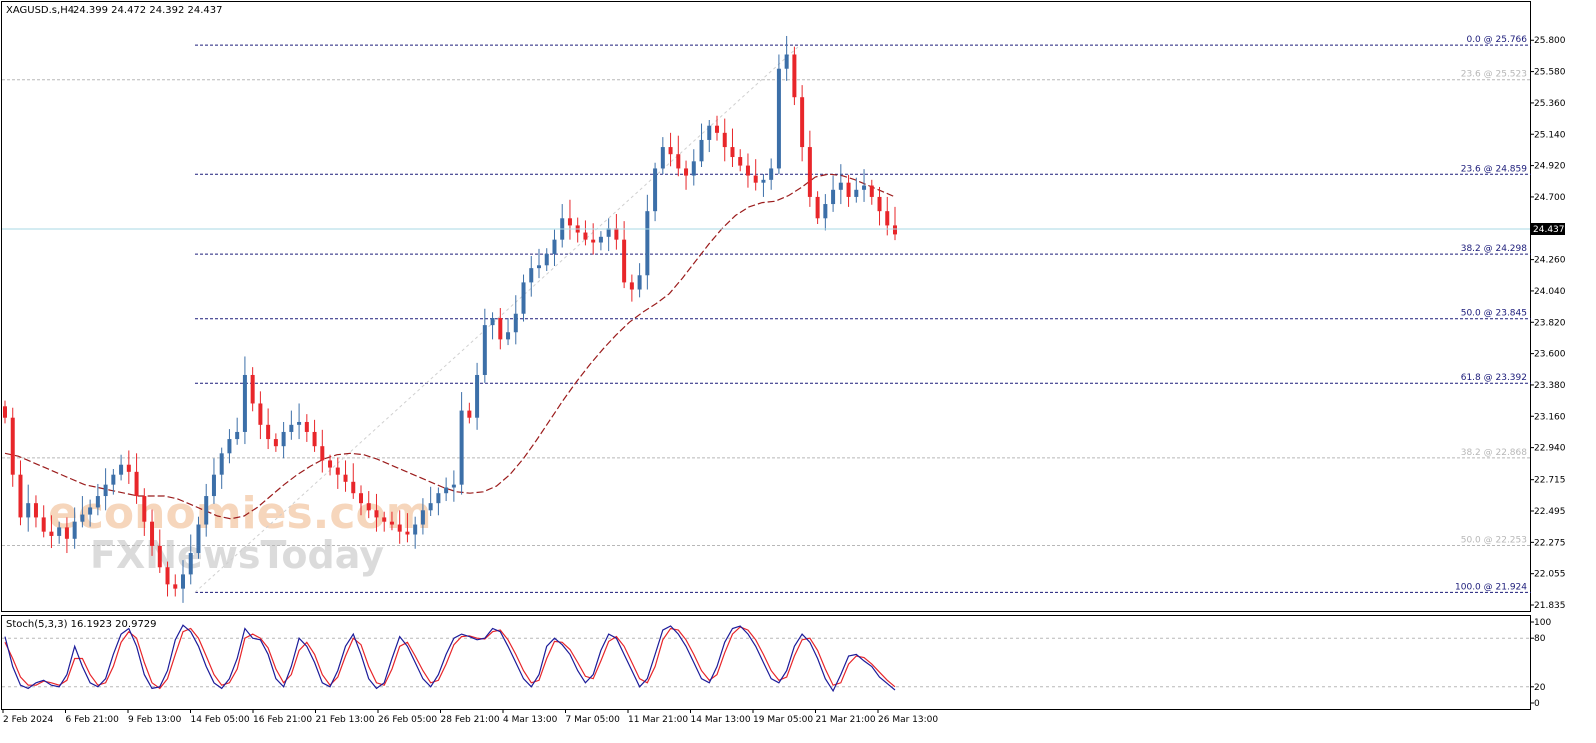  What do you see at coordinates (1550, 41) in the screenshot?
I see `price-tick-label: 25.800` at bounding box center [1550, 41].